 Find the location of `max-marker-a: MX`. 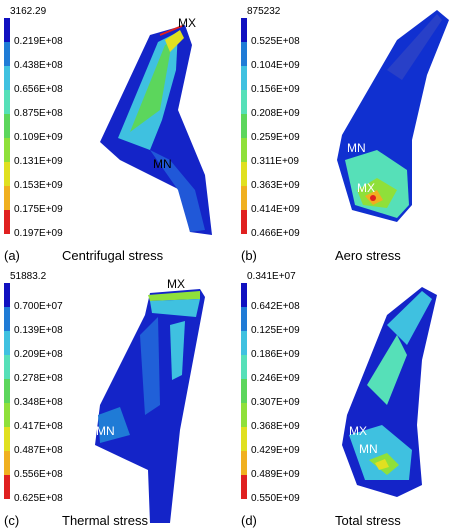

max-marker-a: MX is located at coordinates (187, 23).